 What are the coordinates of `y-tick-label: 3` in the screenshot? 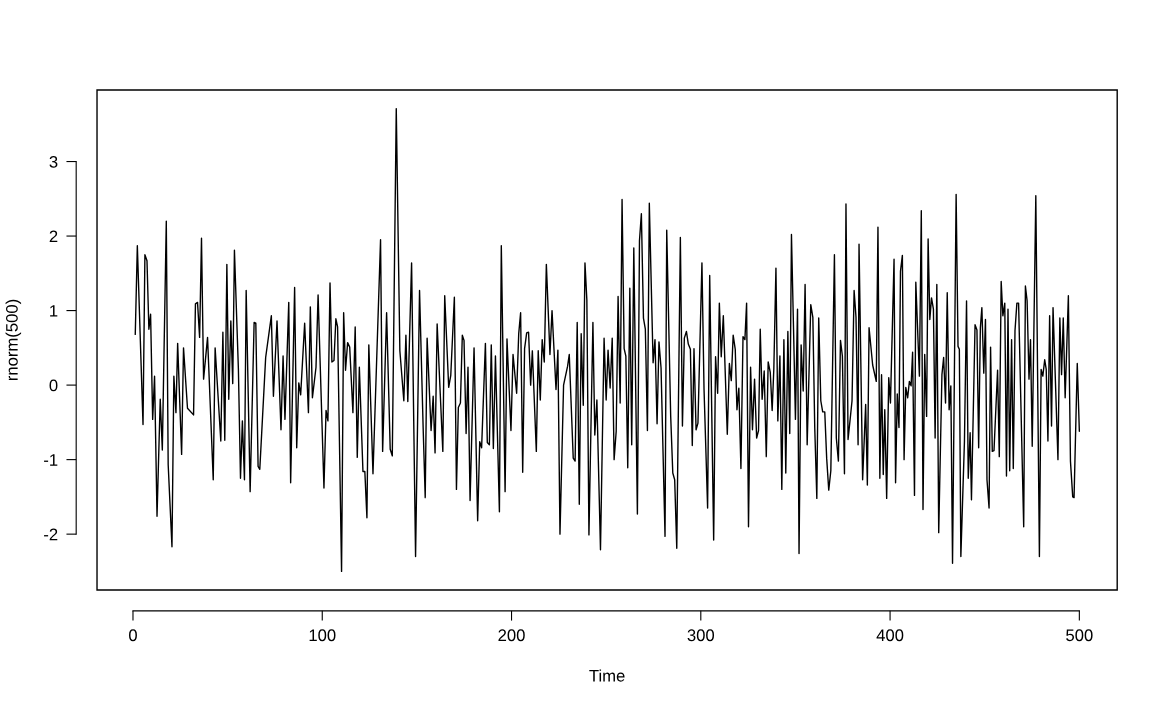 It's located at (53, 161).